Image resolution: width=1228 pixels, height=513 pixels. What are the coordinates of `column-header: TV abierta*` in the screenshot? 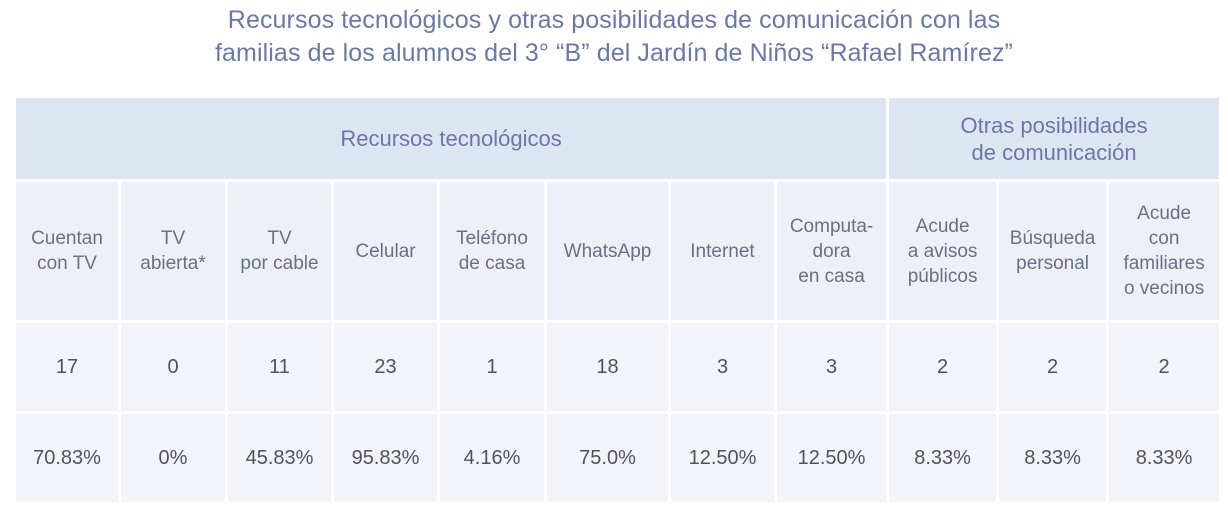 It's located at (173, 251).